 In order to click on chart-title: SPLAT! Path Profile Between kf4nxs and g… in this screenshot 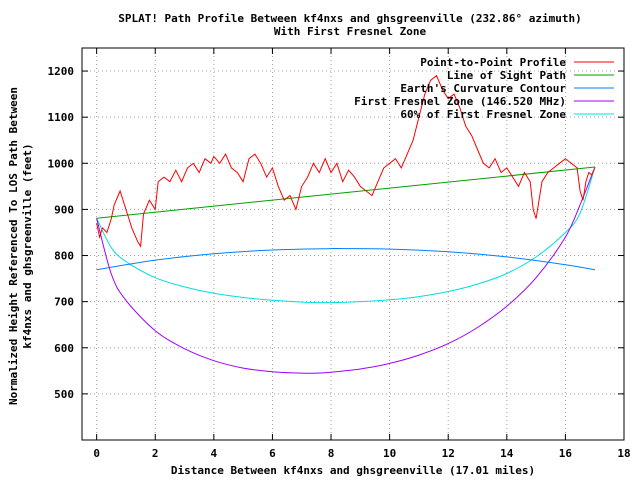, I will do `click(350, 18)`.